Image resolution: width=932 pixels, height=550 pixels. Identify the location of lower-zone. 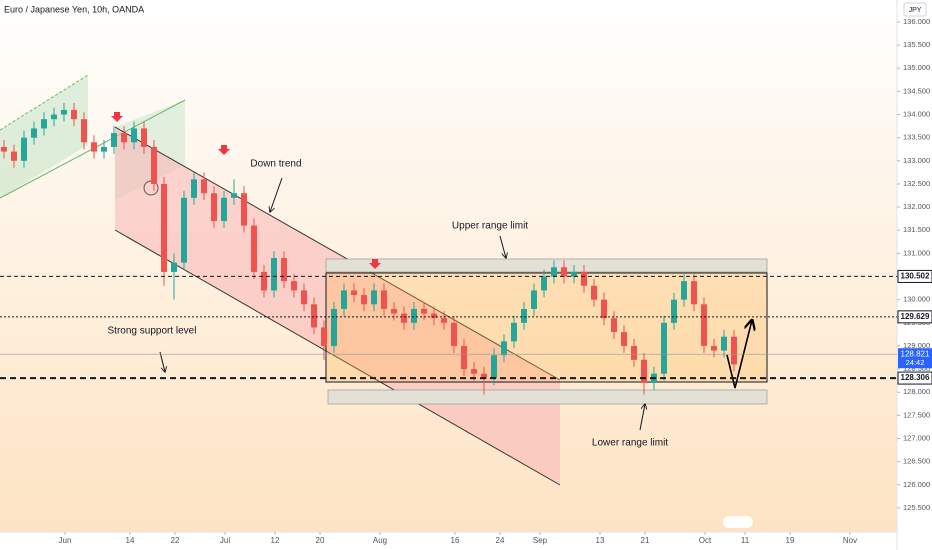
(547, 397).